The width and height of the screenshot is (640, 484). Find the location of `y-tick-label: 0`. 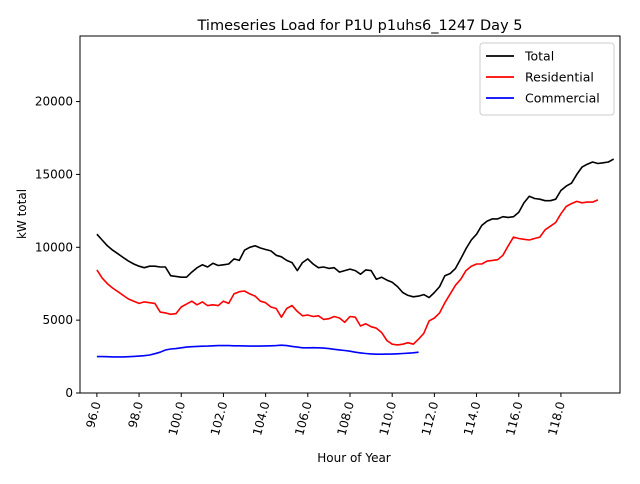

y-tick-label: 0 is located at coordinates (69, 393).